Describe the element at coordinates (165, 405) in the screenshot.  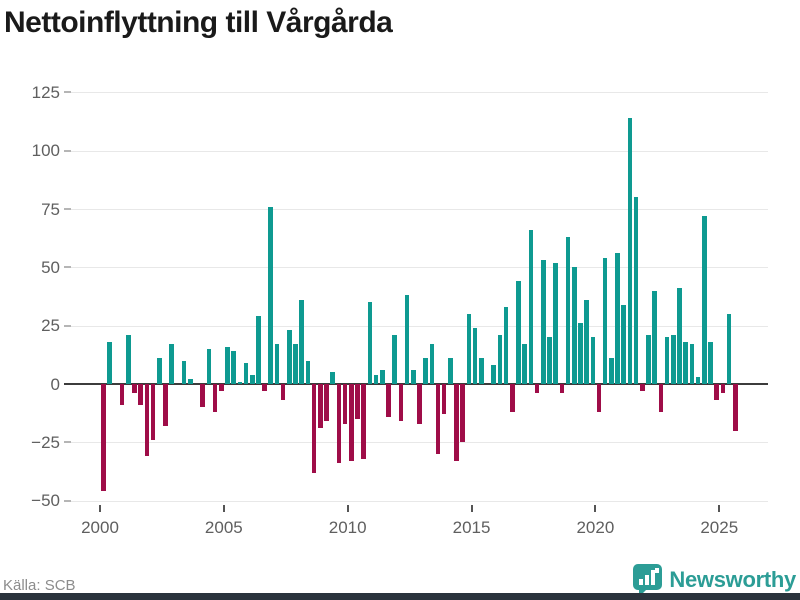
I see `bar-2002Q3` at that location.